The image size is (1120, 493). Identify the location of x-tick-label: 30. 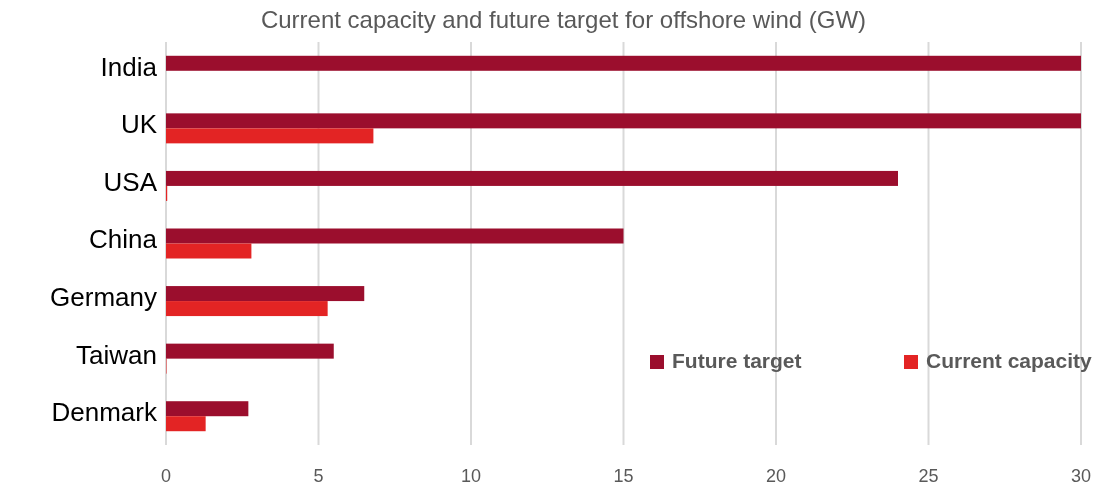
(1081, 476).